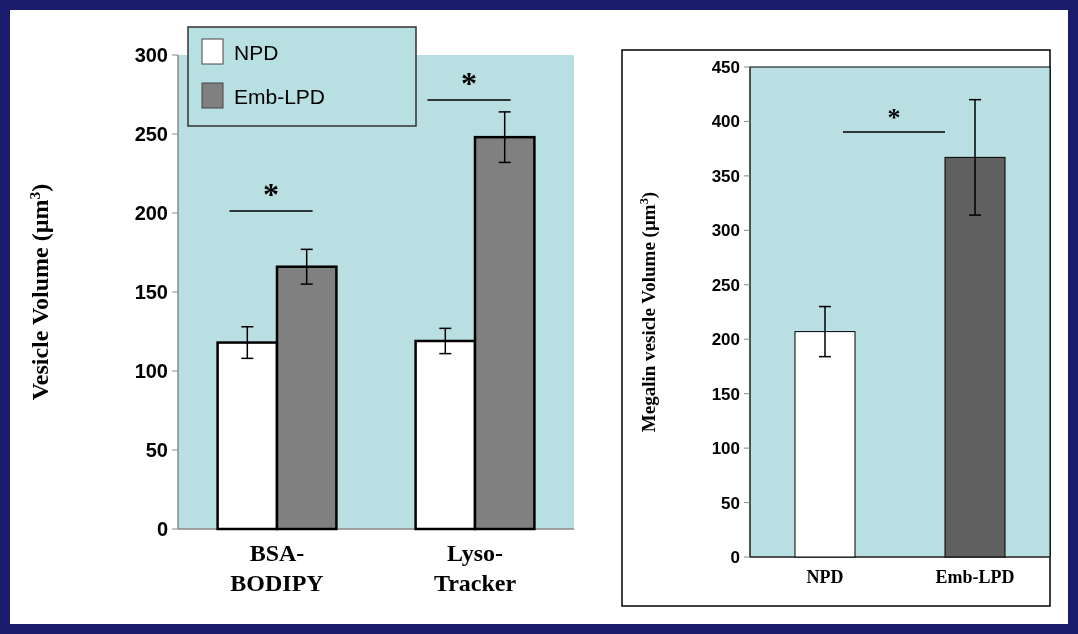  What do you see at coordinates (725, 176) in the screenshot?
I see `y-tick-label: 350` at bounding box center [725, 176].